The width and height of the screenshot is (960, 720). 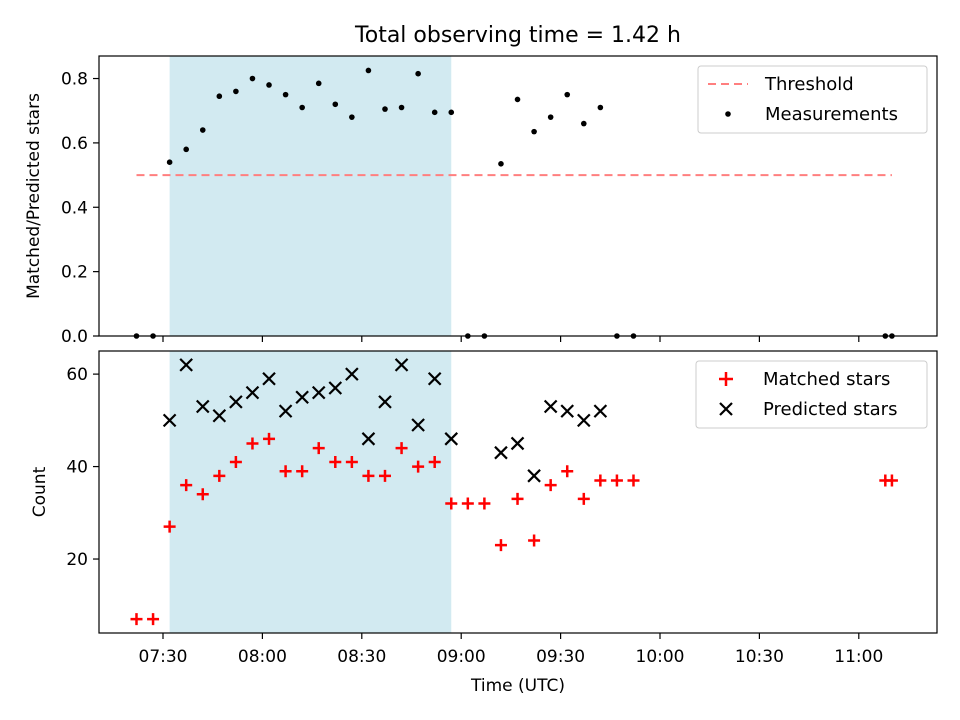 I want to click on x-tick-label: 08:30, so click(x=361, y=657).